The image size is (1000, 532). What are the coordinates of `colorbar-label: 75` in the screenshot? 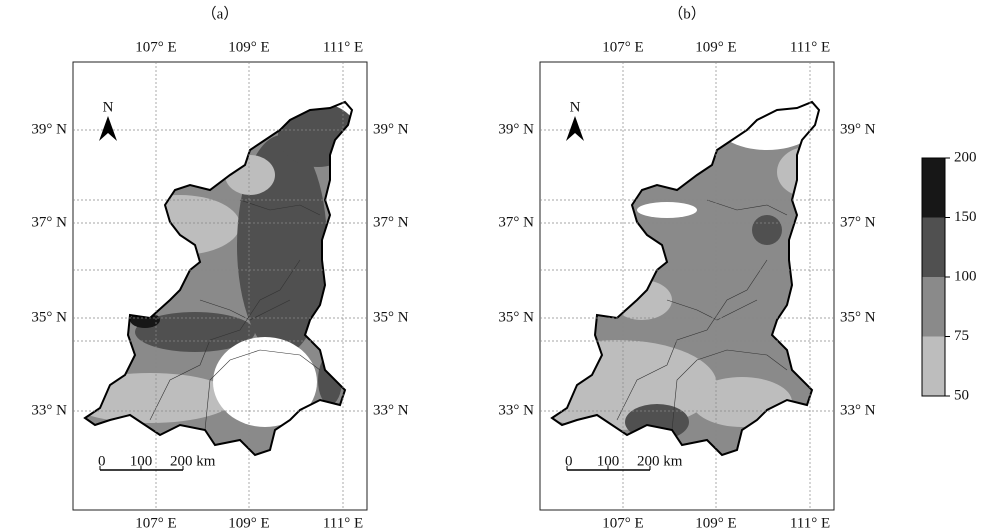 It's located at (961, 336).